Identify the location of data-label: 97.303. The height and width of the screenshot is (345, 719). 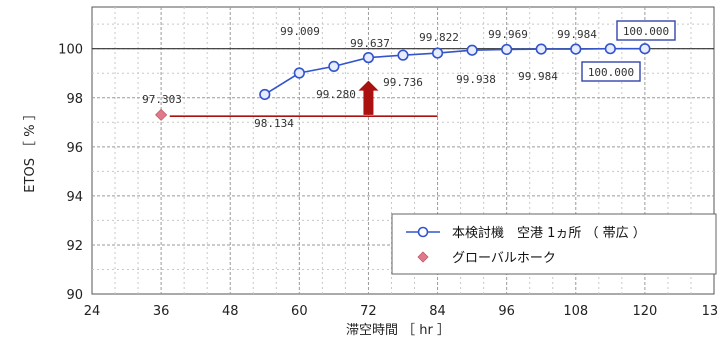
(162, 99).